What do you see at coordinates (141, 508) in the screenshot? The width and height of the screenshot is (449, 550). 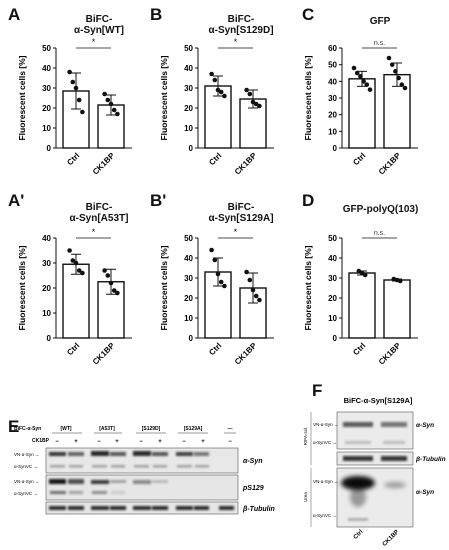 I see `e-tubulin-bands` at bounding box center [141, 508].